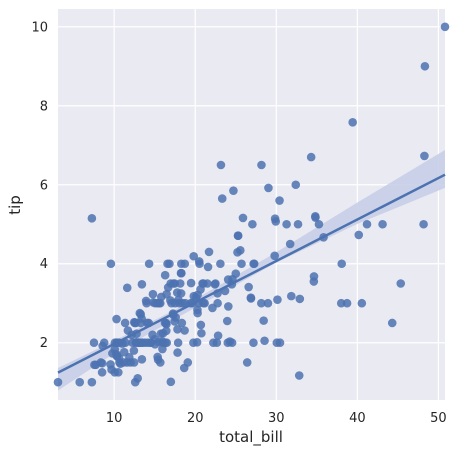 The height and width of the screenshot is (457, 455). I want to click on y-tick-labels: 2 4 6 8 10, so click(39, 185).